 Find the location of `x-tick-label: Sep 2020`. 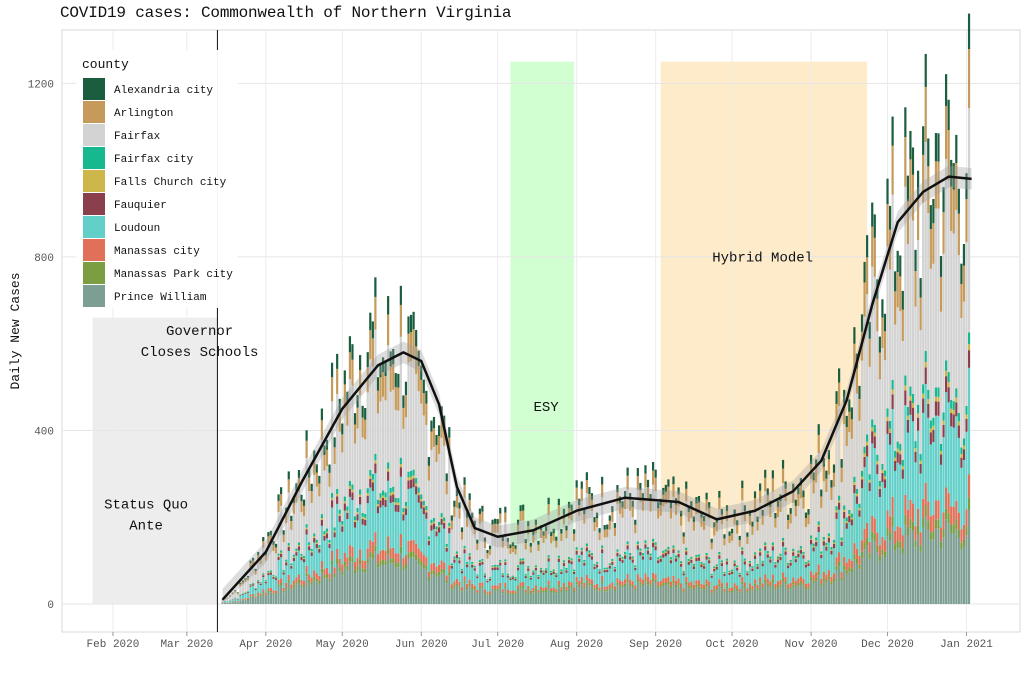

x-tick-label: Sep 2020 is located at coordinates (655, 645).